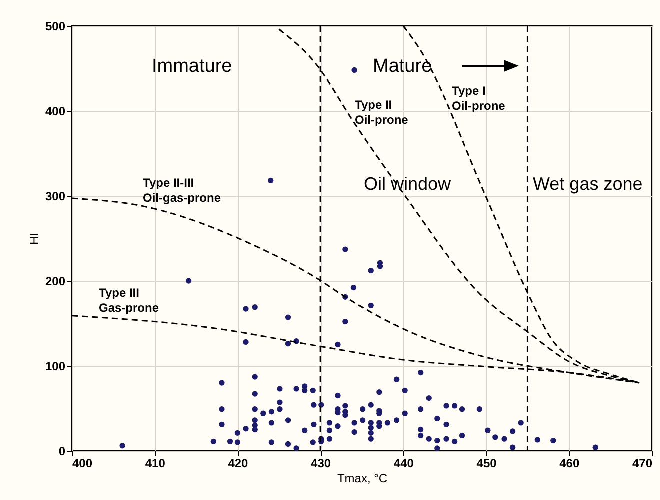  Describe the element at coordinates (55, 281) in the screenshot. I see `y-tick-label: 200` at that location.